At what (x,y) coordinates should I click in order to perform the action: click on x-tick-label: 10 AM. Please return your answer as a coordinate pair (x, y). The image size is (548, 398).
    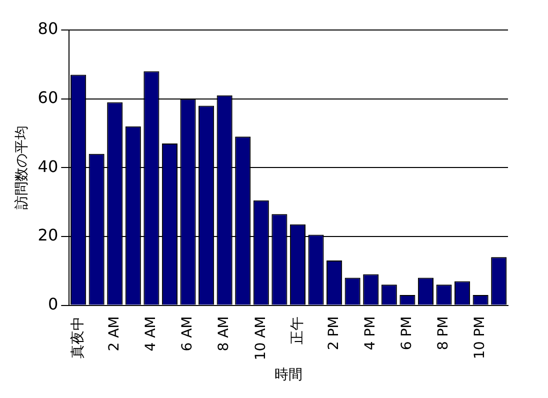
    Looking at the image, I should click on (260, 338).